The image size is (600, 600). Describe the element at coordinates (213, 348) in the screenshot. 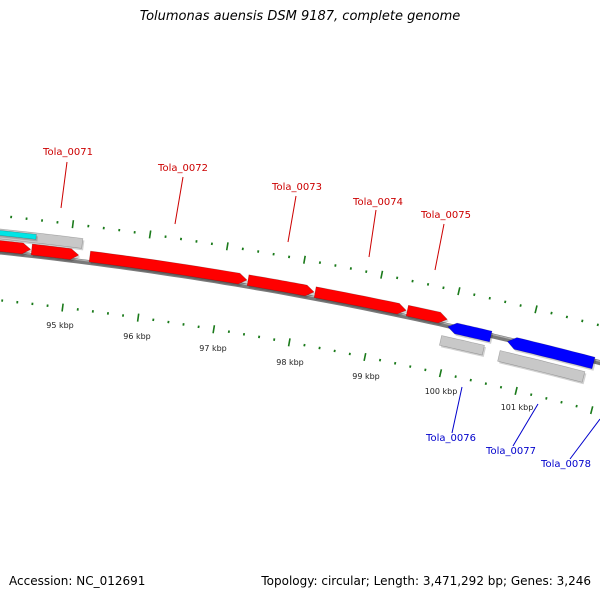

I see `scale-label: 97 kbp` at that location.